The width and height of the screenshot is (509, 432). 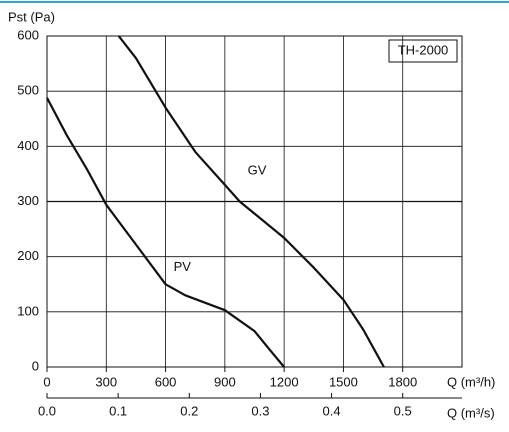 I want to click on x2-tick-label: 0.5, so click(x=403, y=410).